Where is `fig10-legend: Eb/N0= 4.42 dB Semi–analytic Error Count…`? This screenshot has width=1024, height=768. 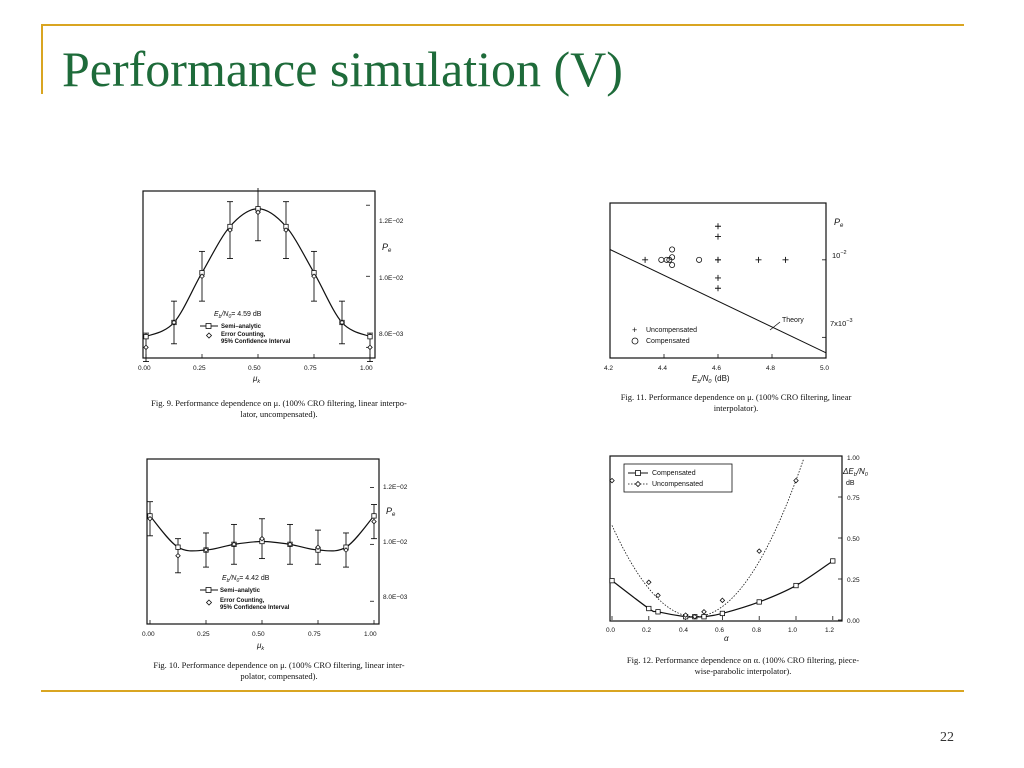
fig10-legend: Eb/N0= 4.42 dB Semi–analytic Error Count… is located at coordinates (245, 593).